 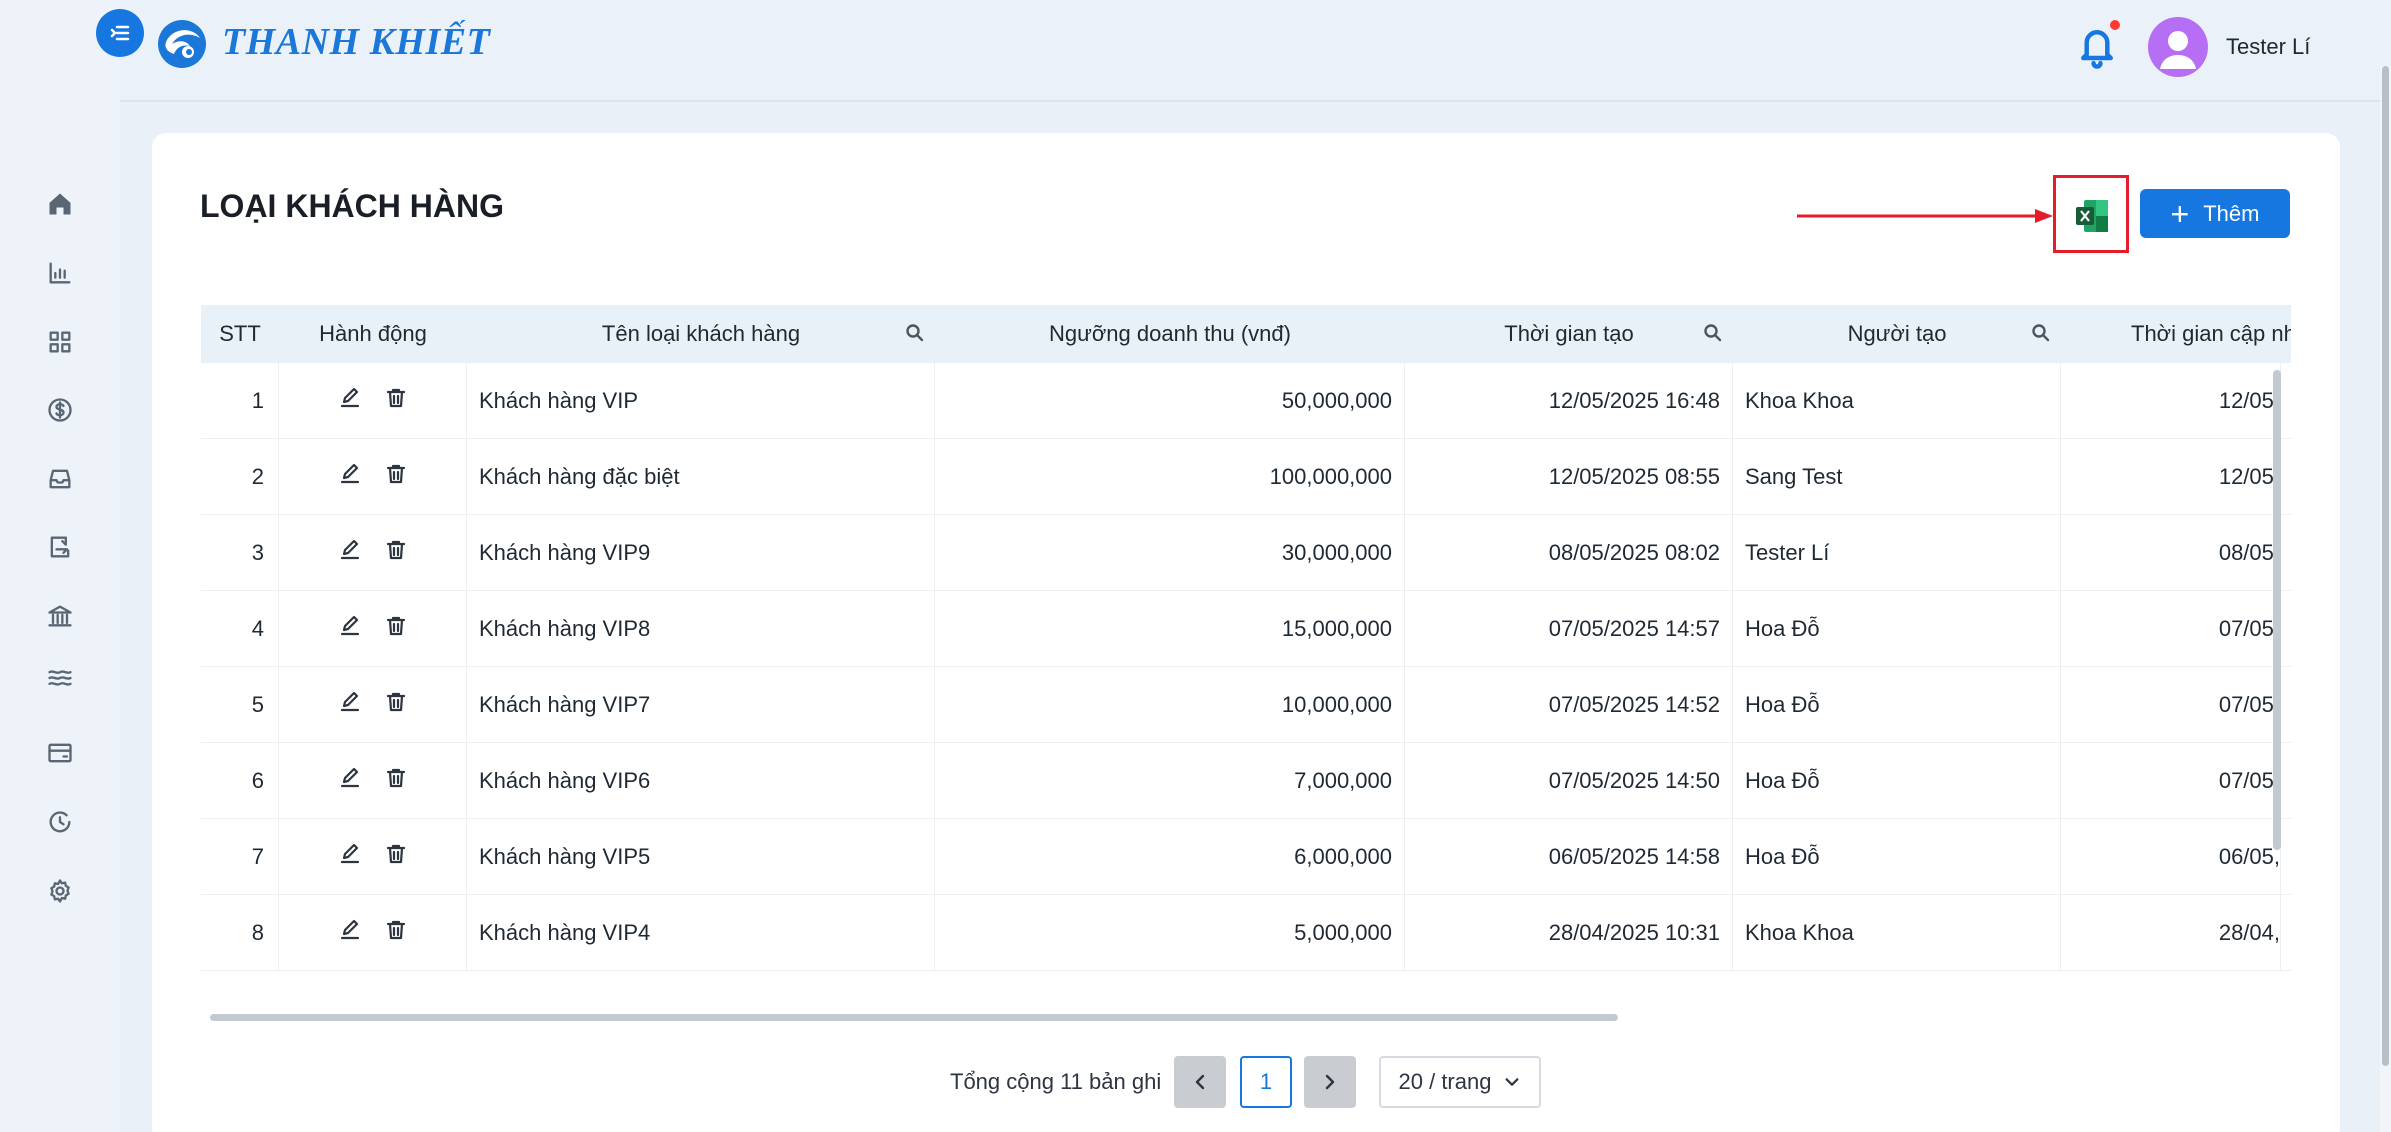 What do you see at coordinates (2171, 857) in the screenshot?
I see `cell-updated: 06/05,` at bounding box center [2171, 857].